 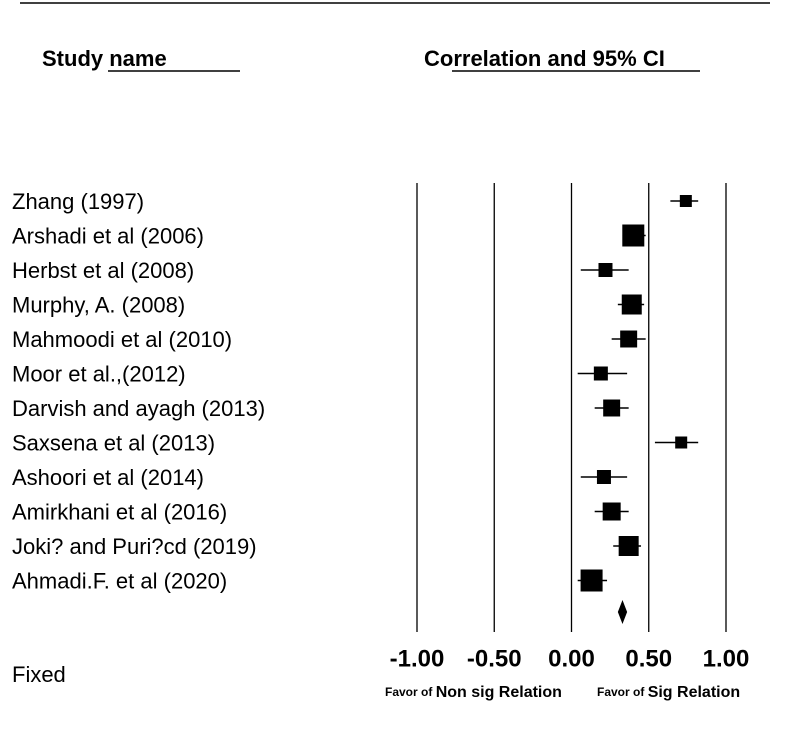 What do you see at coordinates (499, 692) in the screenshot?
I see `favor-emphasis: Non sig Relation` at bounding box center [499, 692].